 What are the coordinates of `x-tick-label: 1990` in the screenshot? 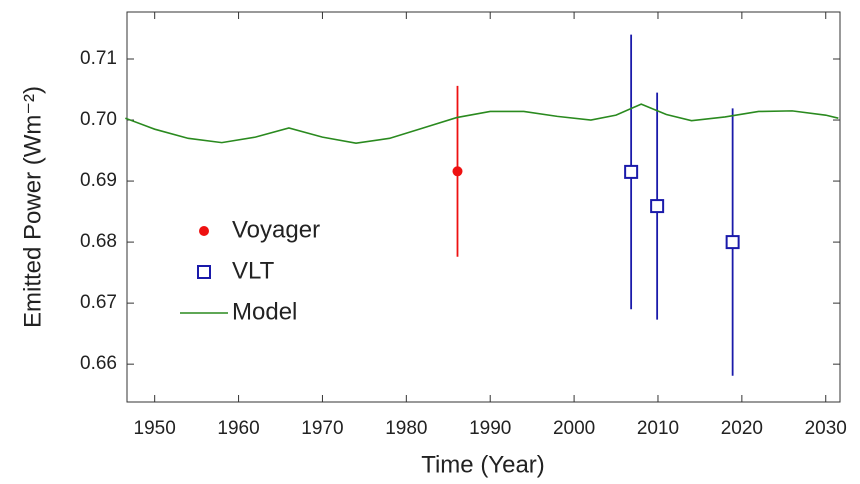 It's located at (490, 428).